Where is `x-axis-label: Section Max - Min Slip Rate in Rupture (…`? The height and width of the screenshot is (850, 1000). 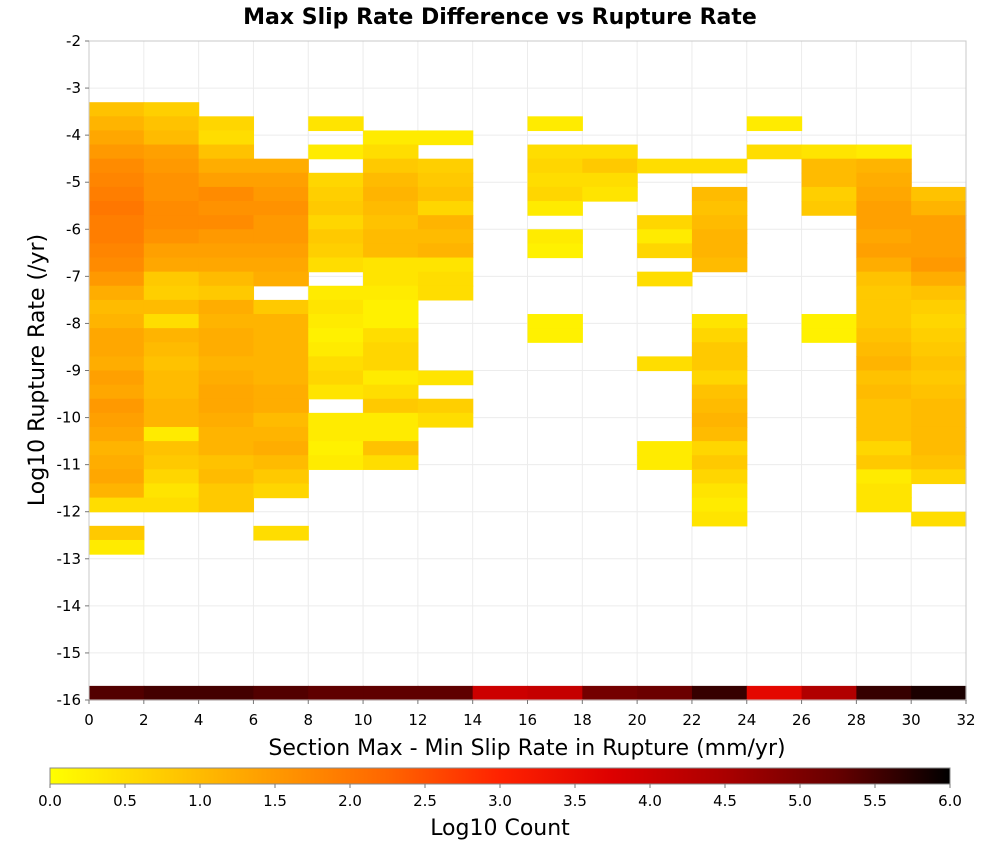
x-axis-label: Section Max - Min Slip Rate in Rupture (… is located at coordinates (526, 748).